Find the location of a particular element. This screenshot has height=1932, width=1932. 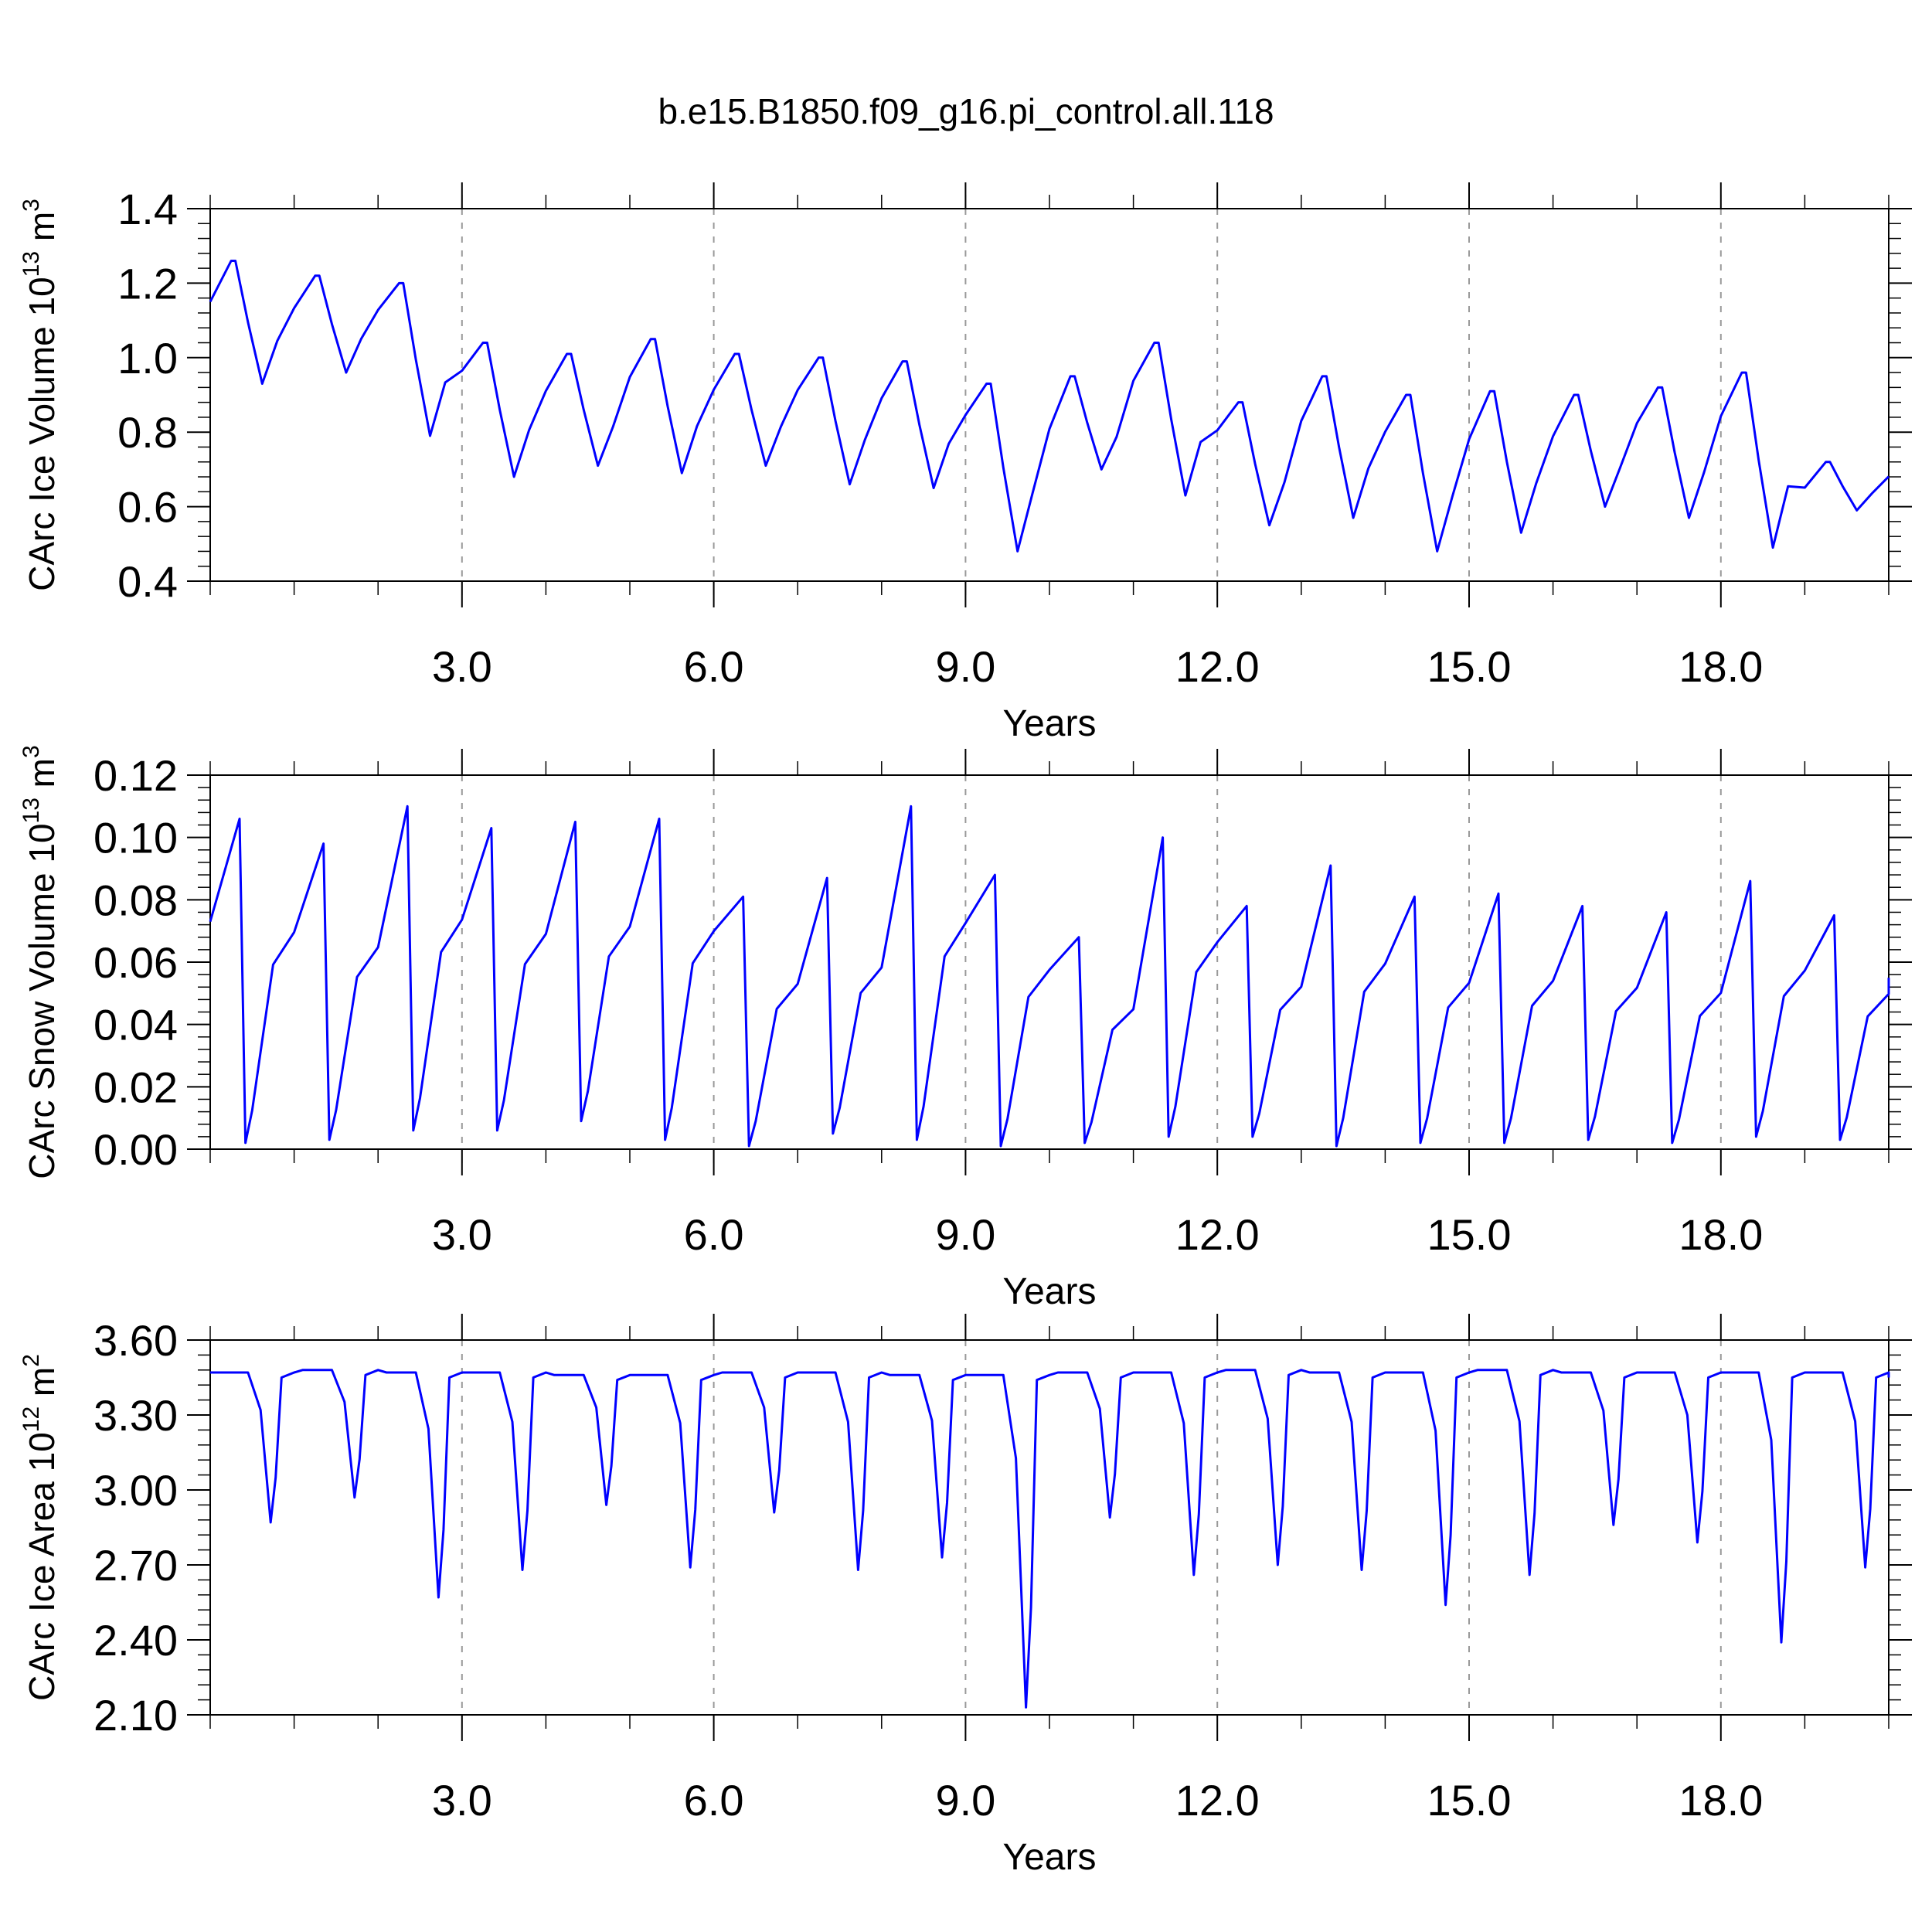

y-tick-label: 0.6 is located at coordinates (147, 507).